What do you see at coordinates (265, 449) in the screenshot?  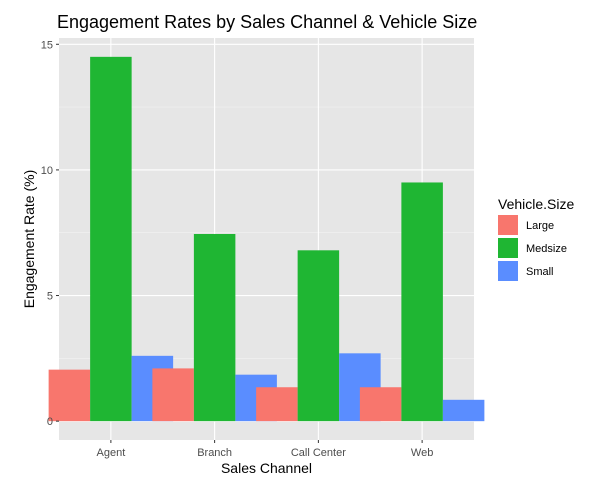 I see `x-axis: Agent Branch Call Center Web` at bounding box center [265, 449].